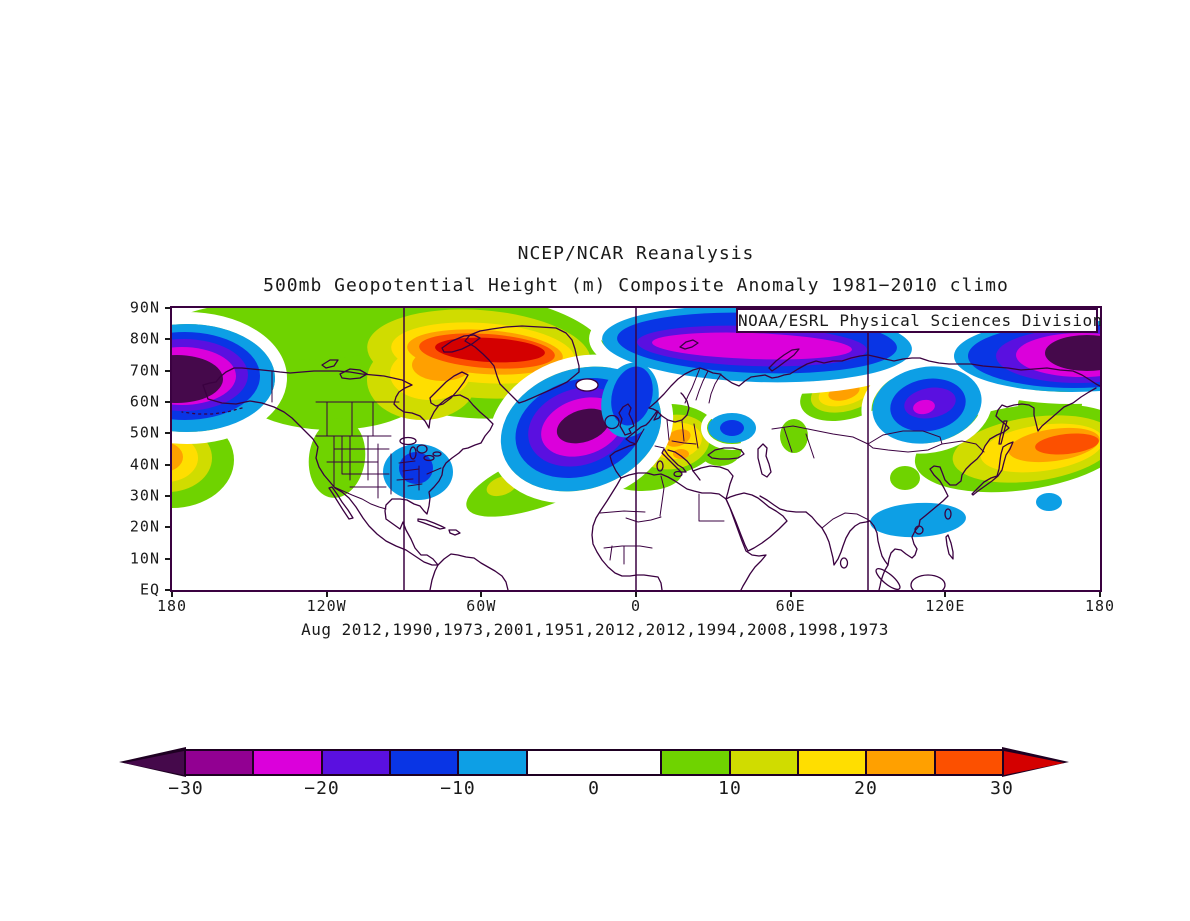  What do you see at coordinates (144, 464) in the screenshot?
I see `y-axis-tick-label: 40N` at bounding box center [144, 464].